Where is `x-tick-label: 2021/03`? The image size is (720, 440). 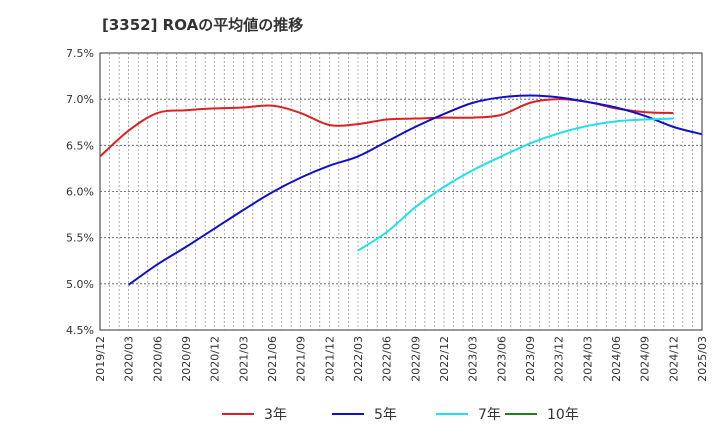 x-tick-label: 2021/03 is located at coordinates (243, 359).